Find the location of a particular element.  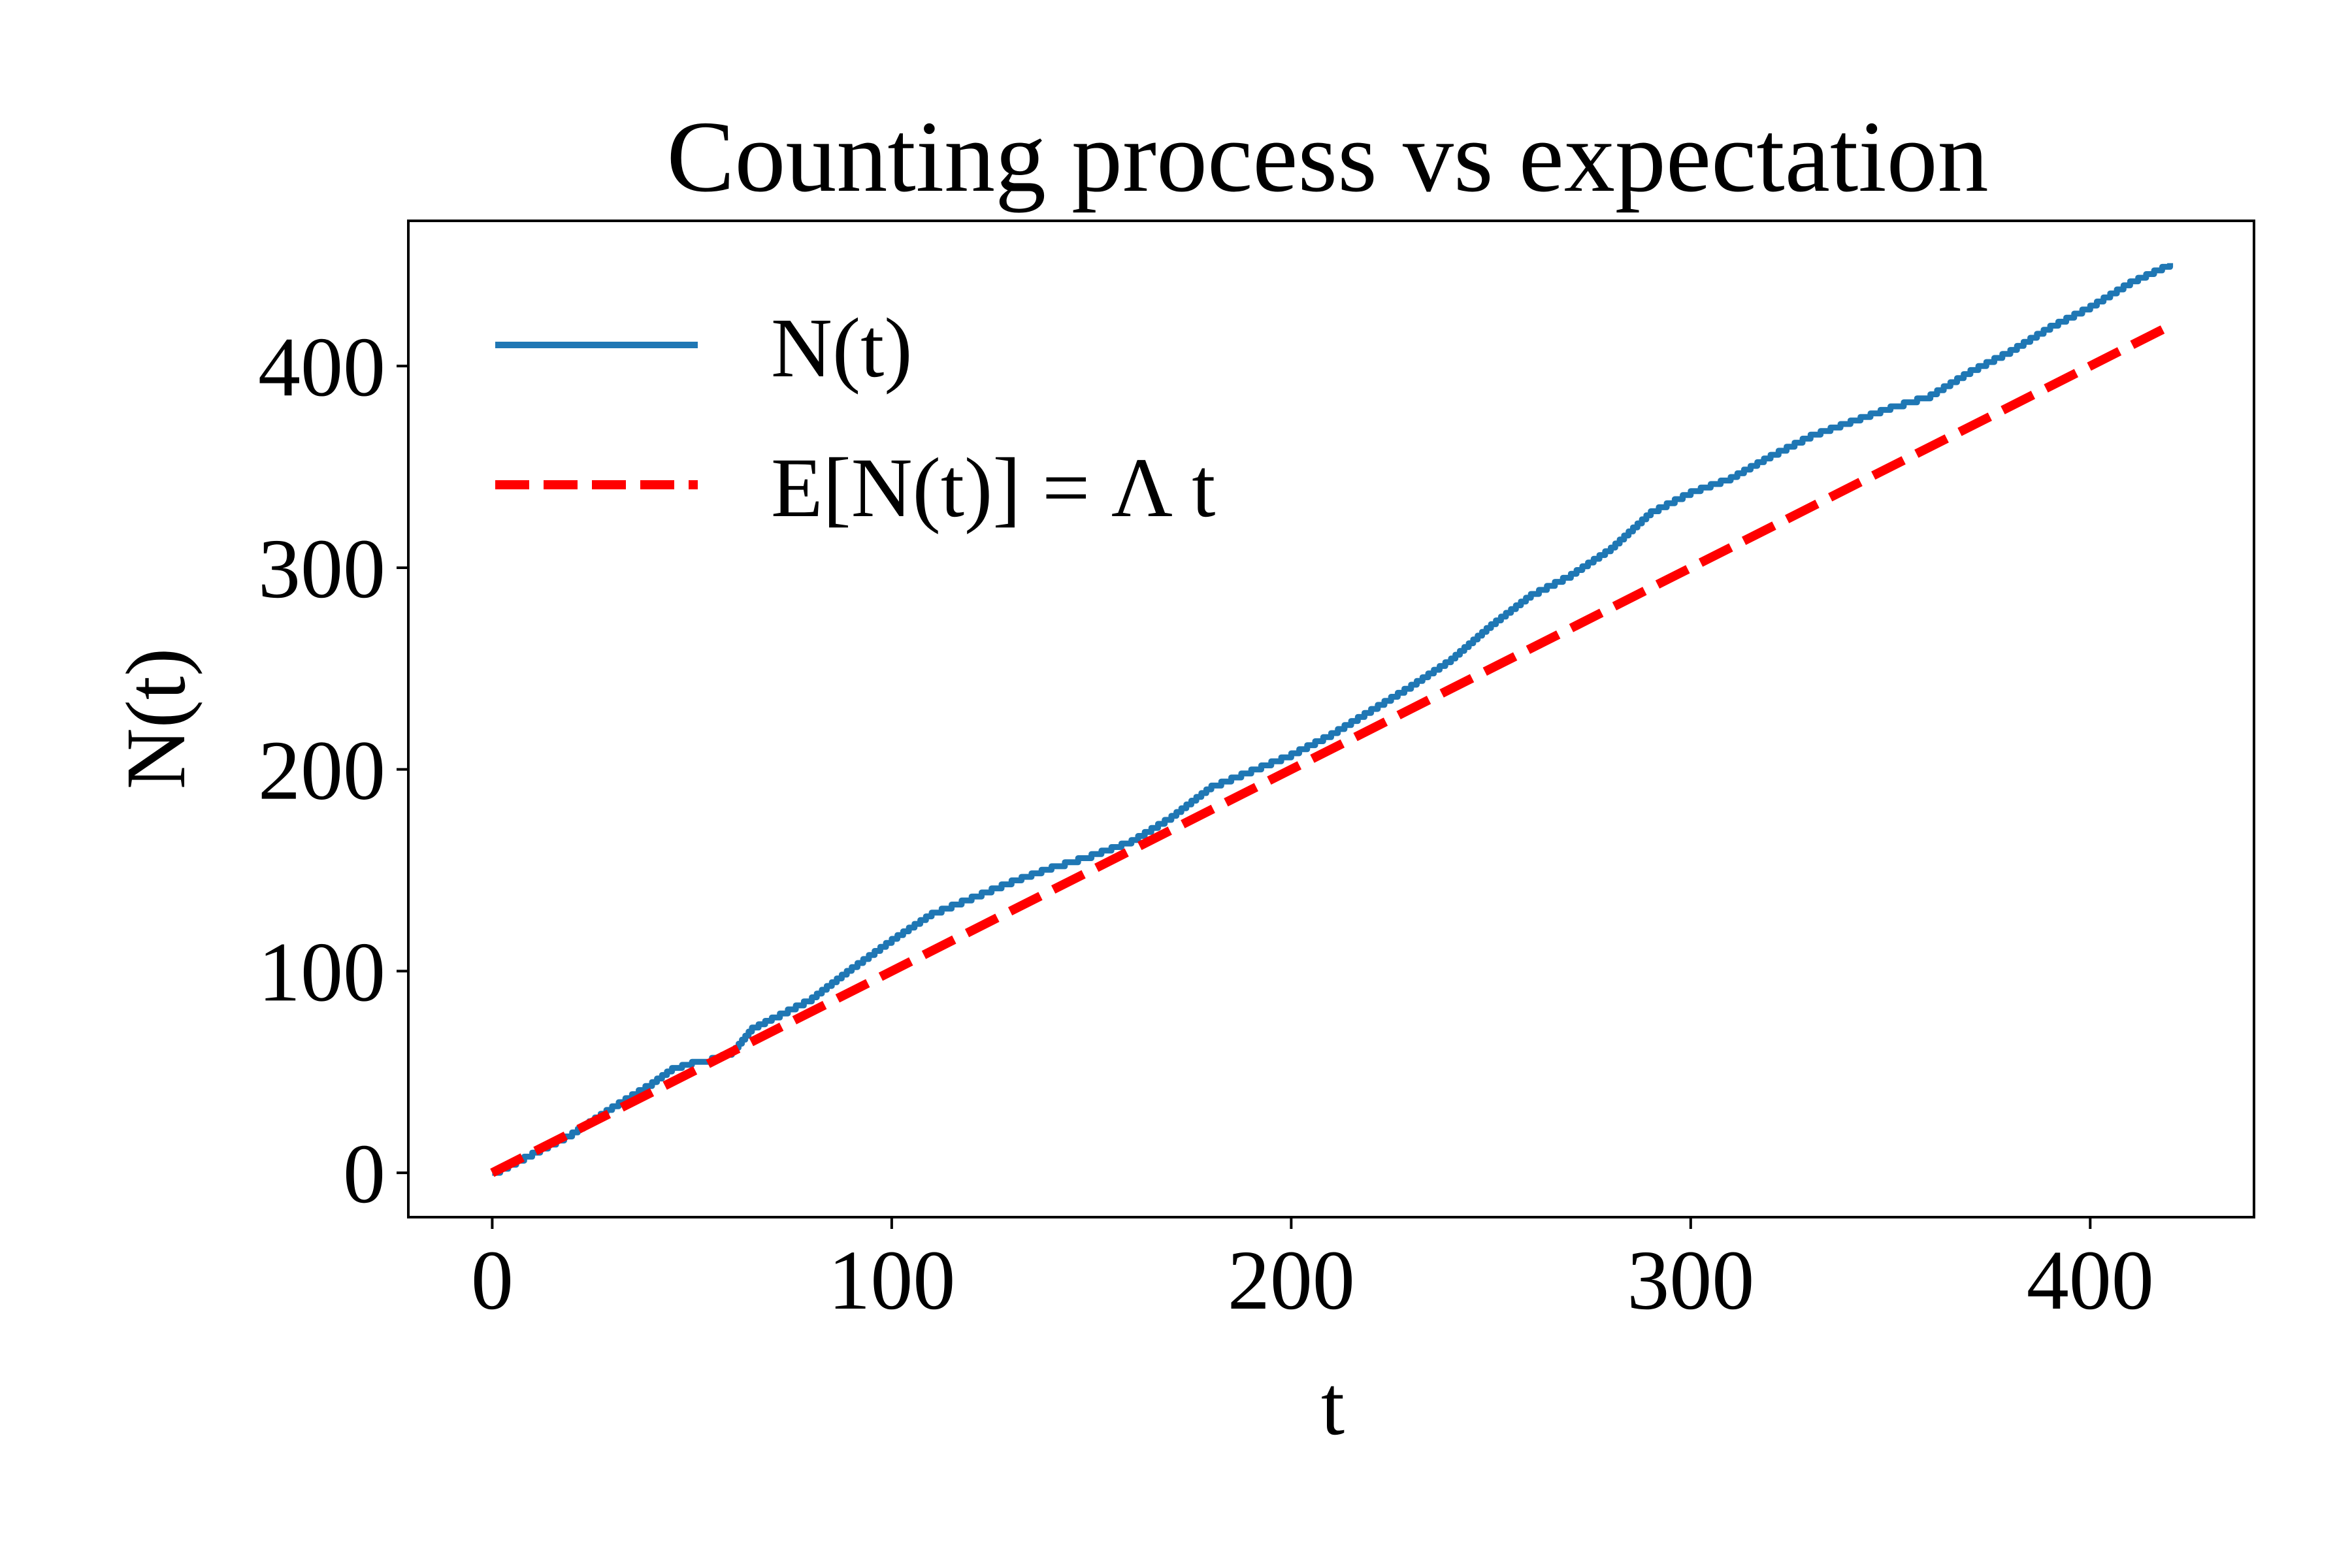

x-axis-ticks: 0 100 200 300 400 is located at coordinates (1312, 1272).